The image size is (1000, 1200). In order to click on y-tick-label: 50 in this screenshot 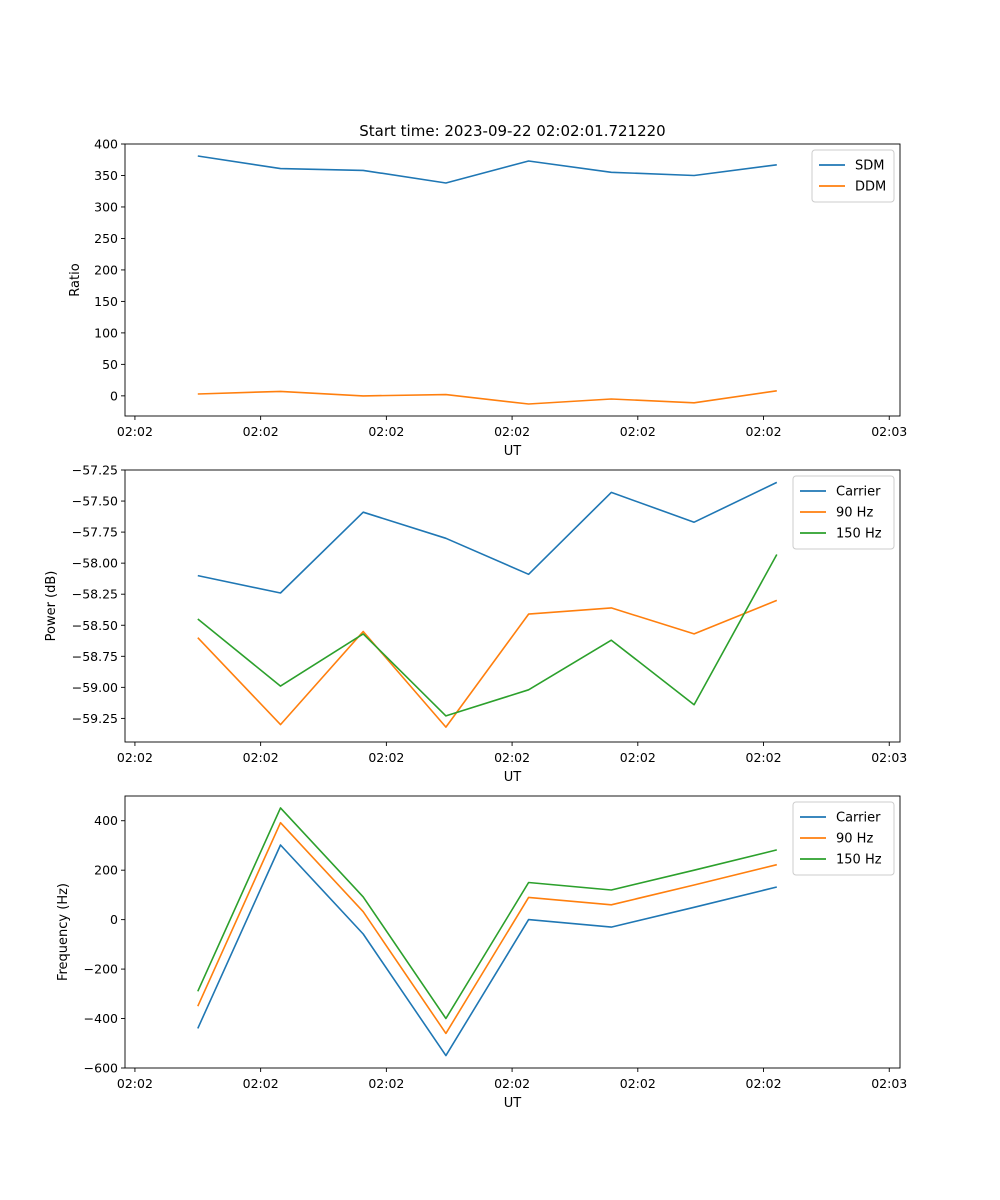, I will do `click(110, 364)`.